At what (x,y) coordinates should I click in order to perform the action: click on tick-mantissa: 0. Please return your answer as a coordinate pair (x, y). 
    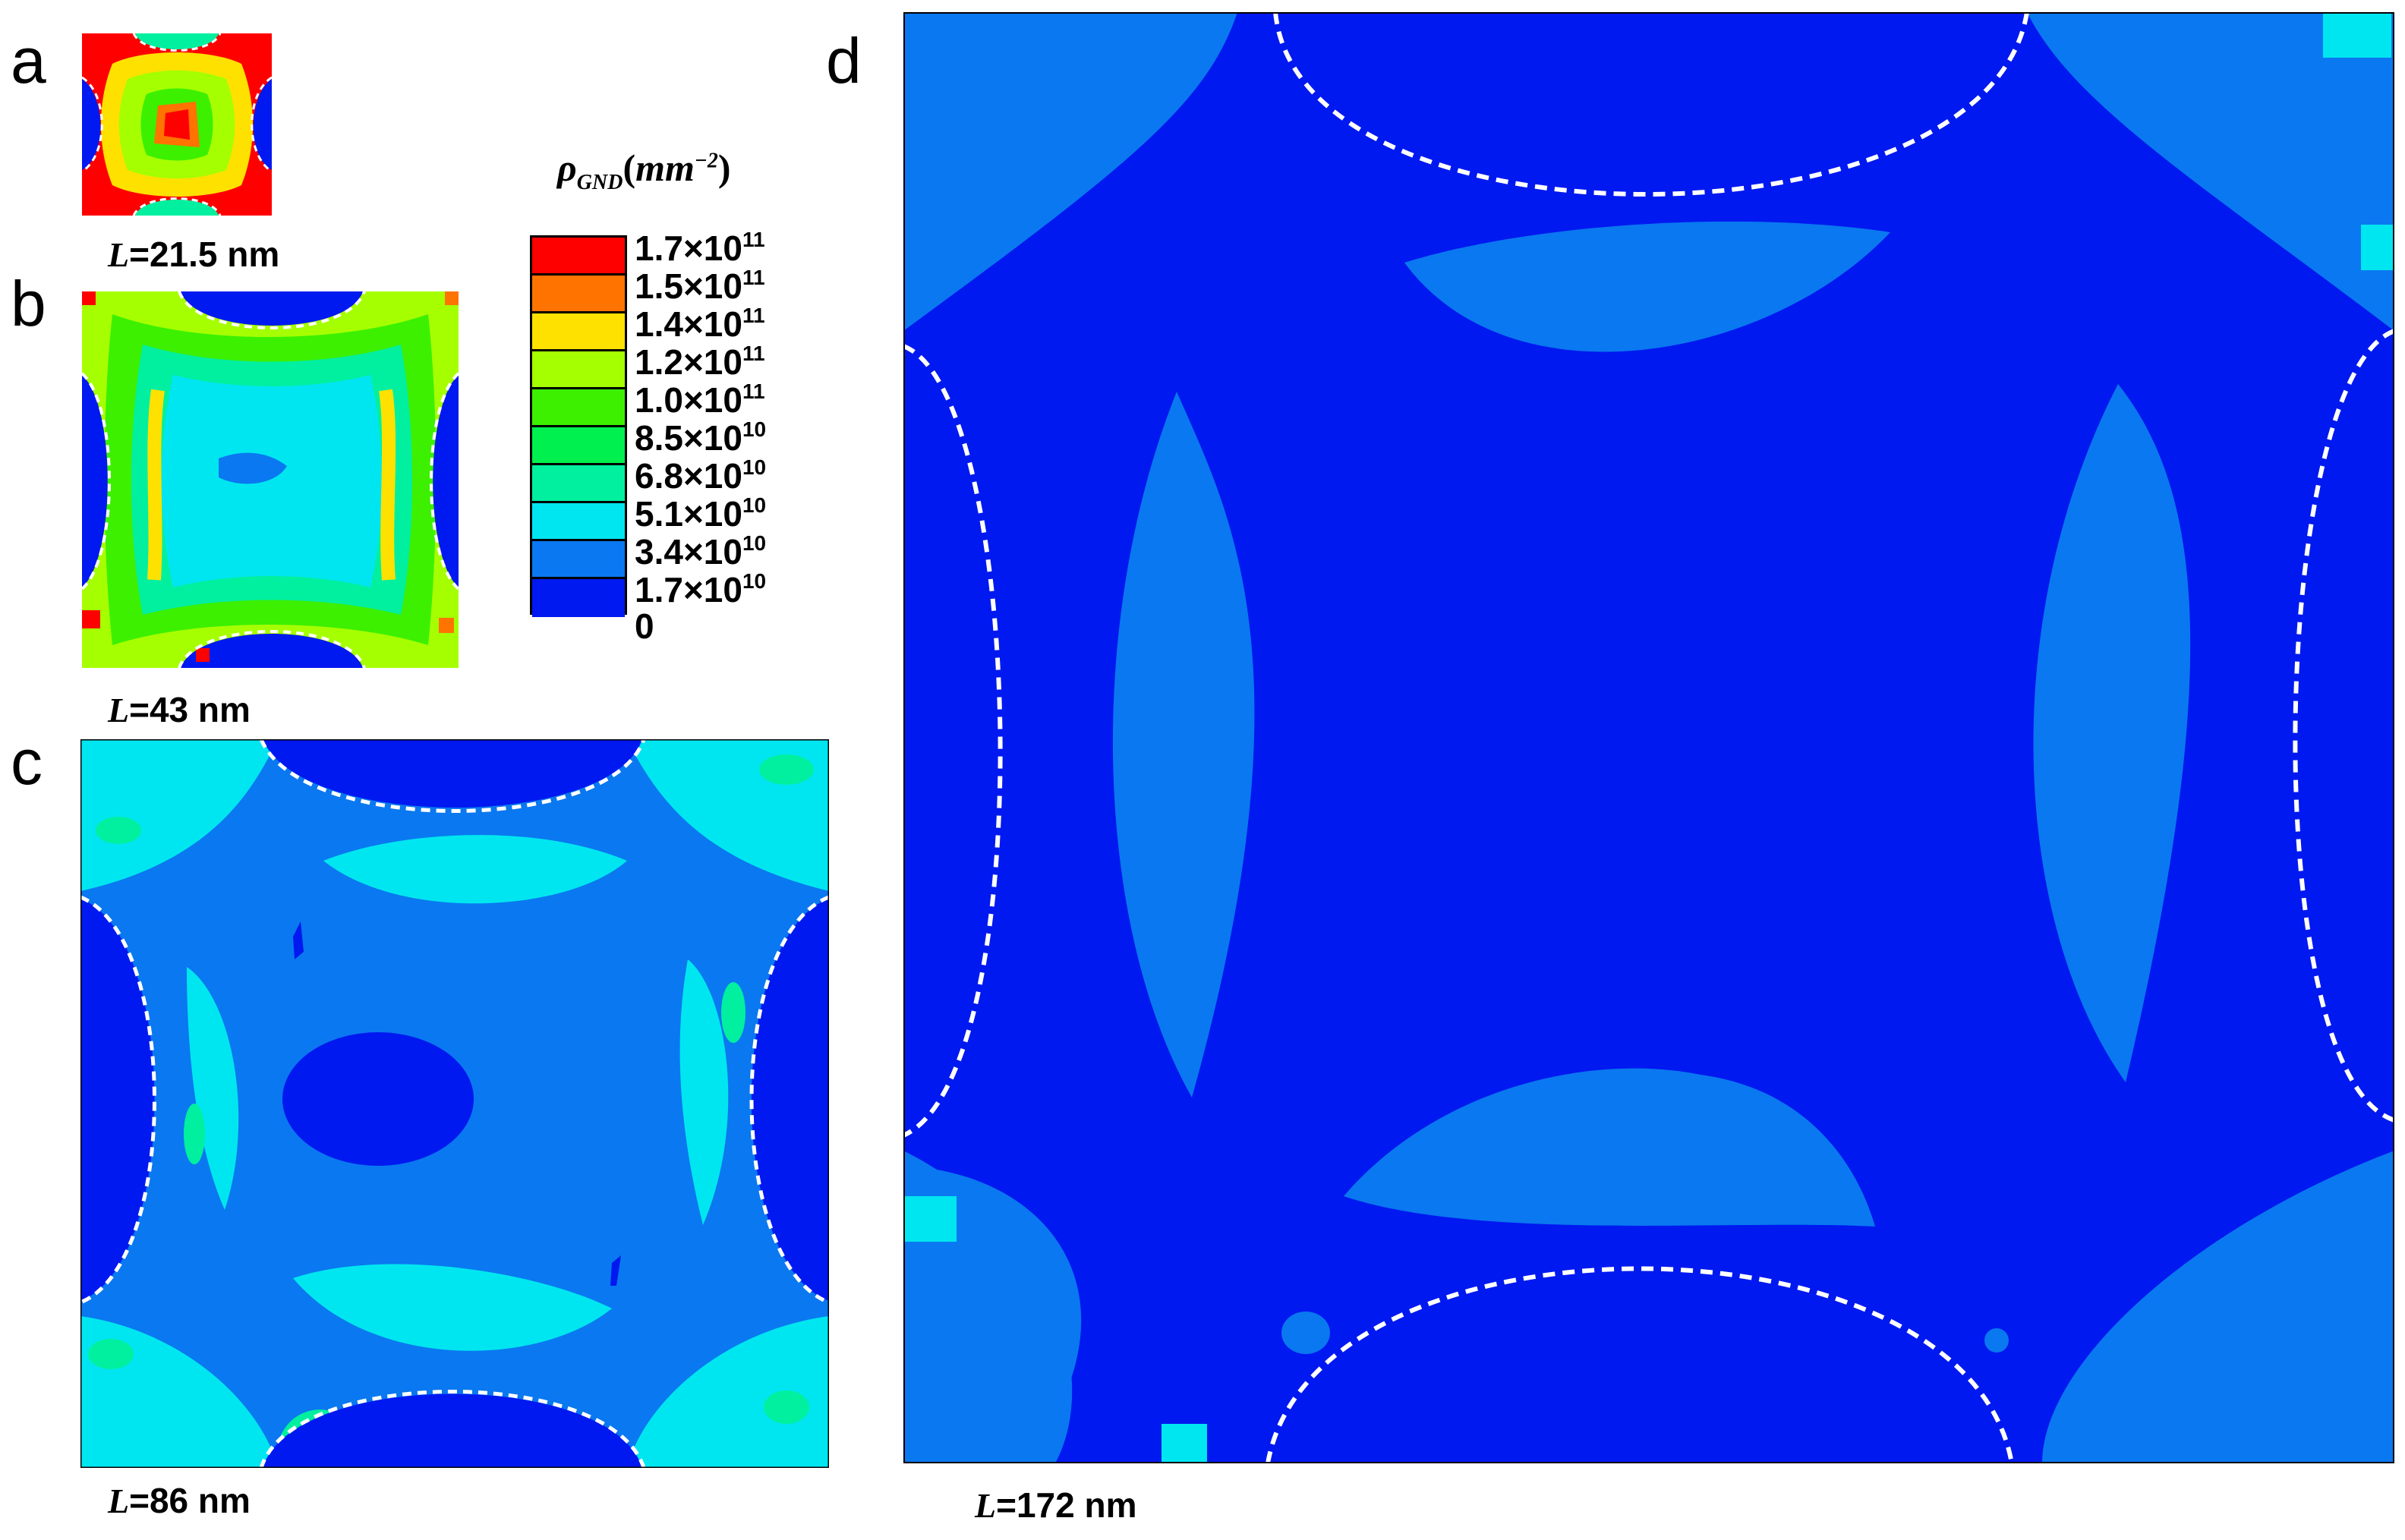
    Looking at the image, I should click on (645, 626).